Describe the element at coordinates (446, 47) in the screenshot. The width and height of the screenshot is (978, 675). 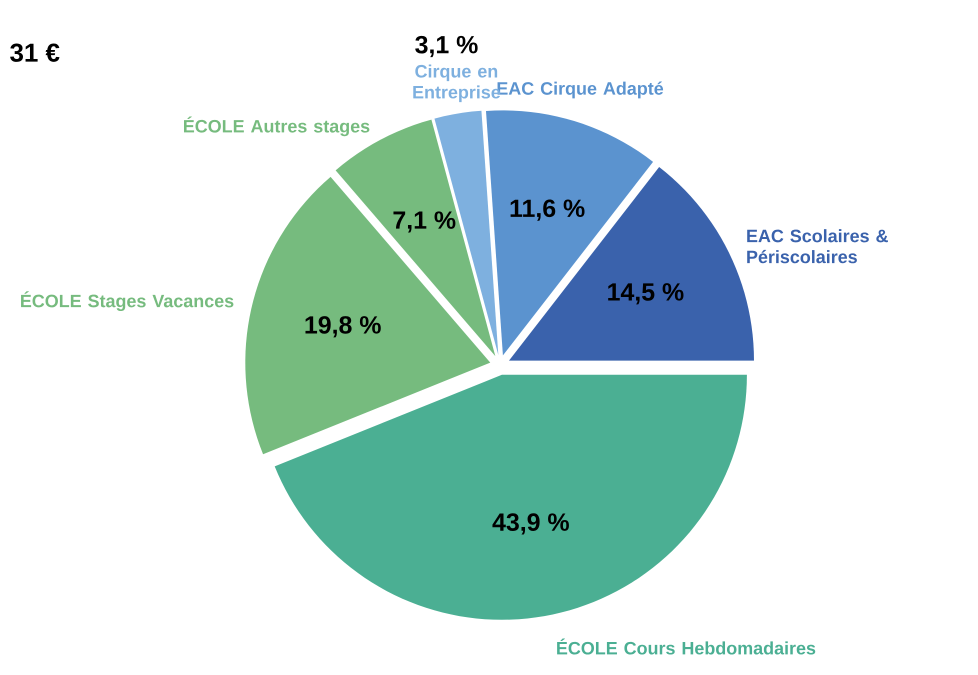
I see `data-label: 3,1 %` at that location.